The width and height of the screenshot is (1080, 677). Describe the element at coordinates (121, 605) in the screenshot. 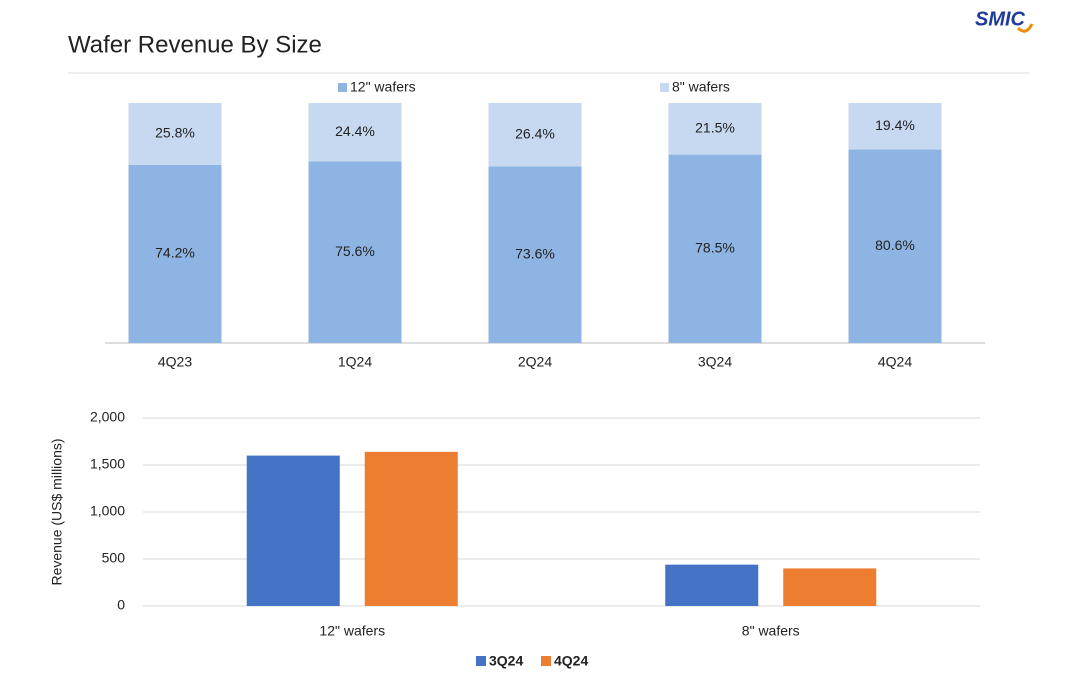

I see `y-tick-label: 0` at that location.